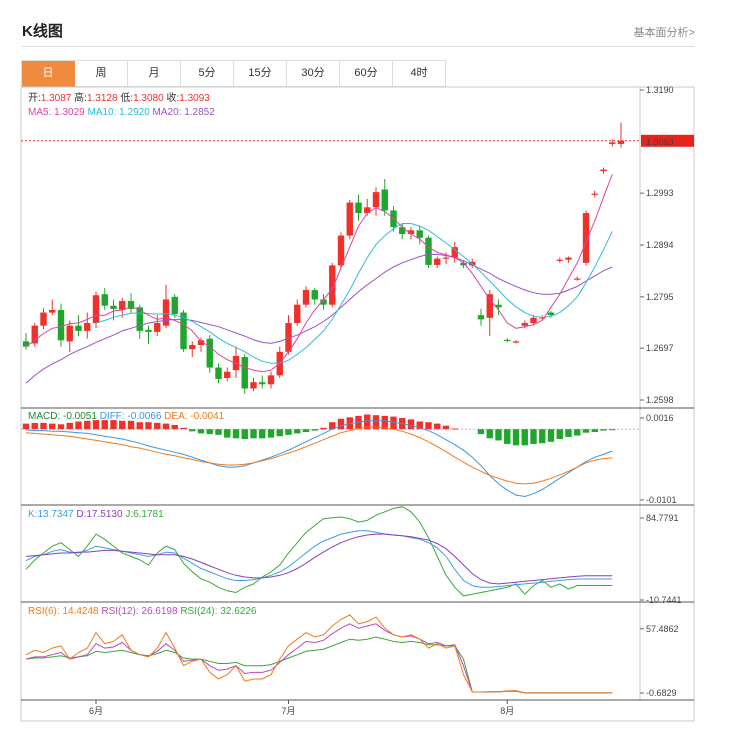  I want to click on ma-info-item: MA10: 1.2920, so click(119, 112).